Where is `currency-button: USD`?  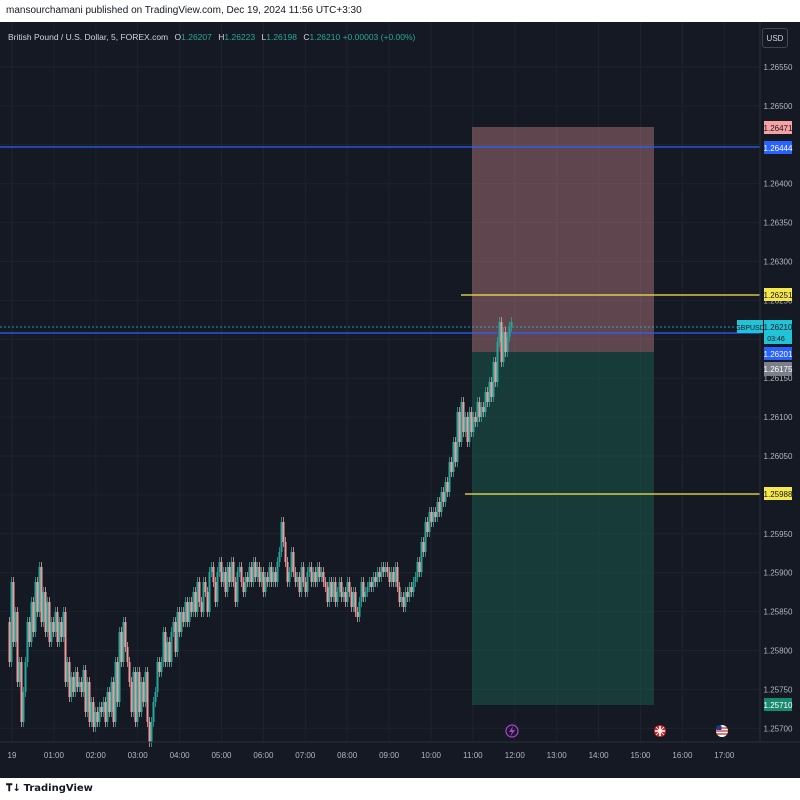 currency-button: USD is located at coordinates (775, 38).